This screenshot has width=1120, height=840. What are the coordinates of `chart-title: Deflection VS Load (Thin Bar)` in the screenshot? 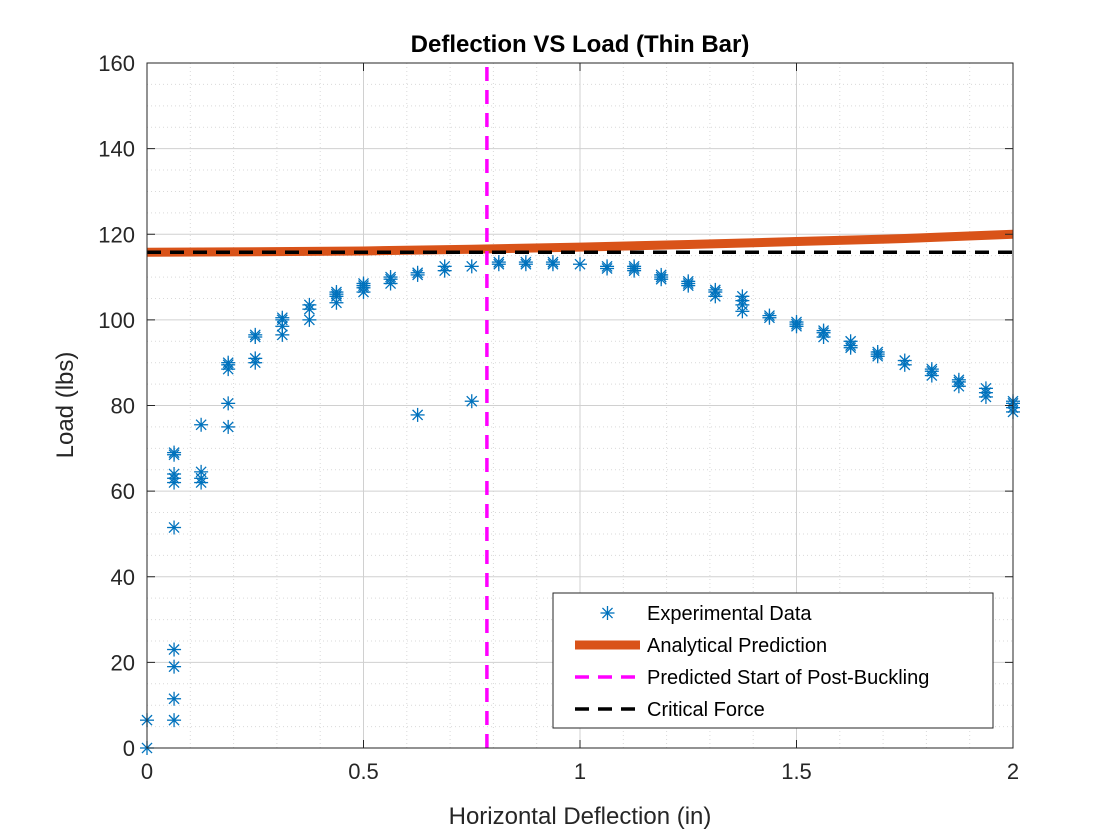 It's located at (580, 44).